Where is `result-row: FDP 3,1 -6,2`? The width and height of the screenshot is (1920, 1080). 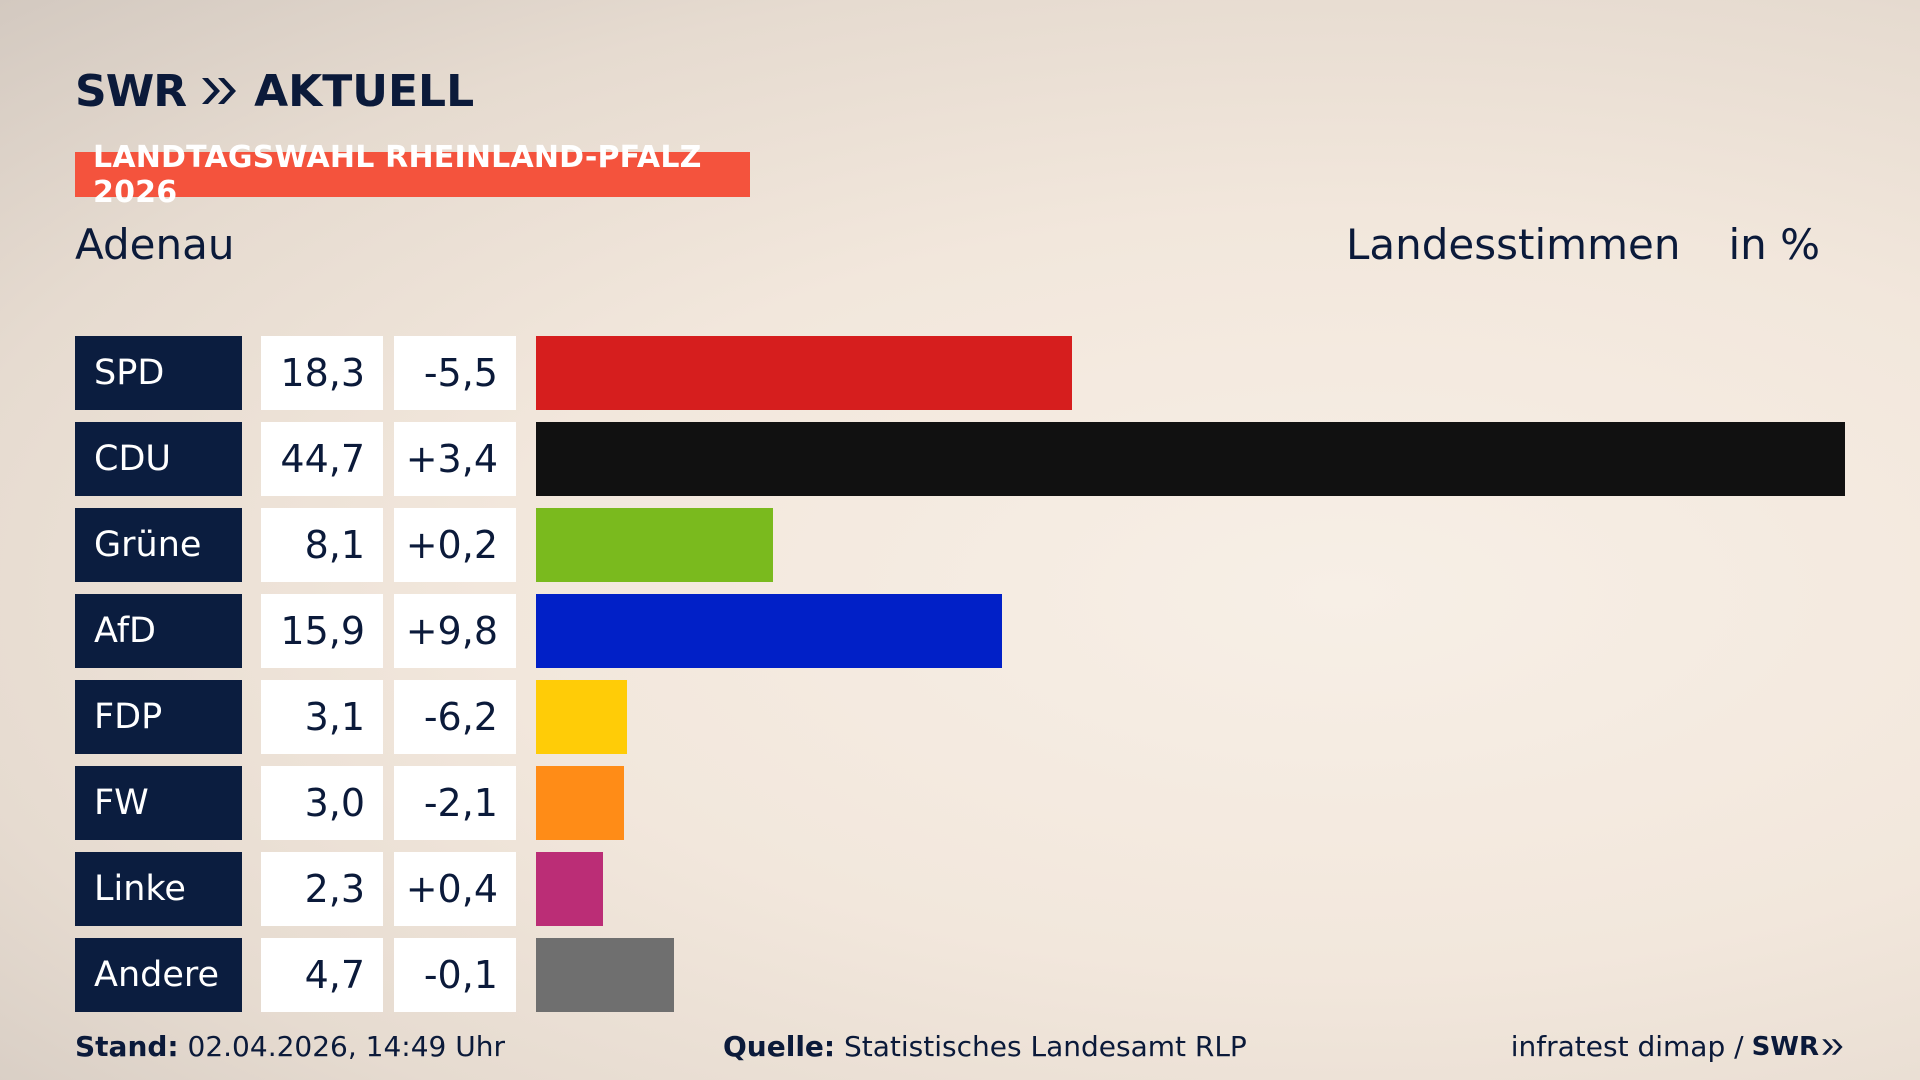
result-row: FDP 3,1 -6,2 is located at coordinates (960, 717).